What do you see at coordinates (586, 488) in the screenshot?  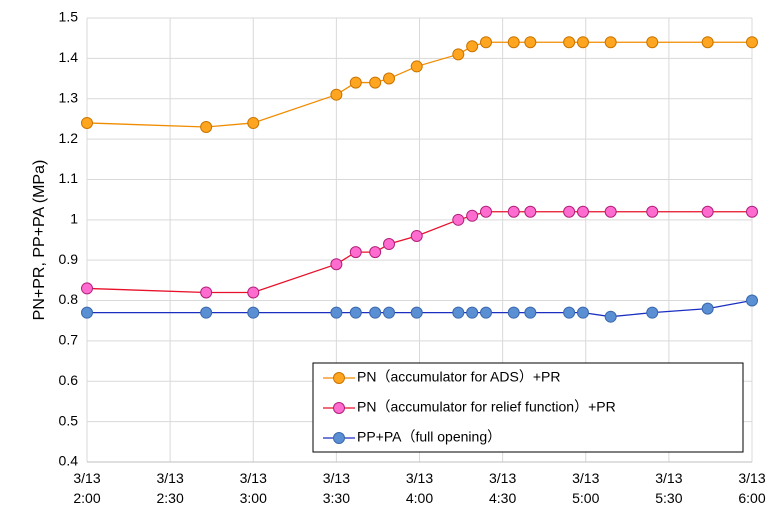 I see `x-tick-label: 3/13 5:00` at bounding box center [586, 488].